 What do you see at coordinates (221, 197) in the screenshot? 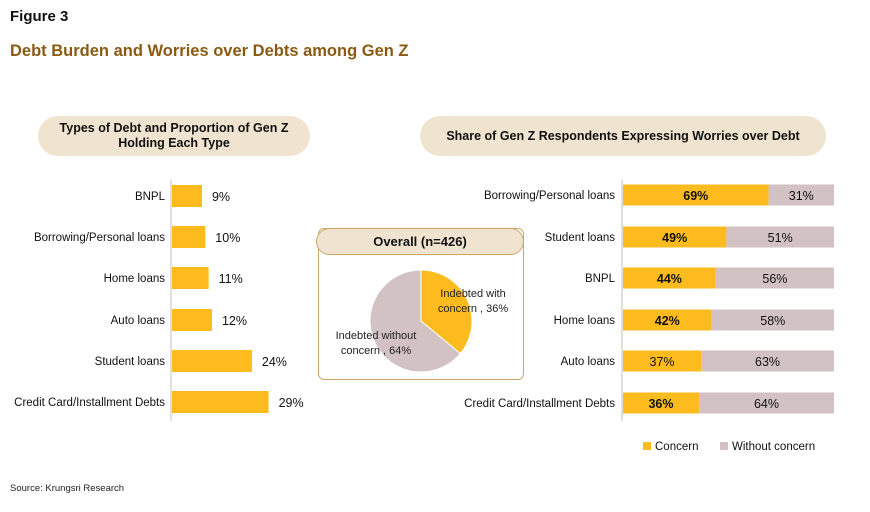
I see `left-value-label: 9%` at bounding box center [221, 197].